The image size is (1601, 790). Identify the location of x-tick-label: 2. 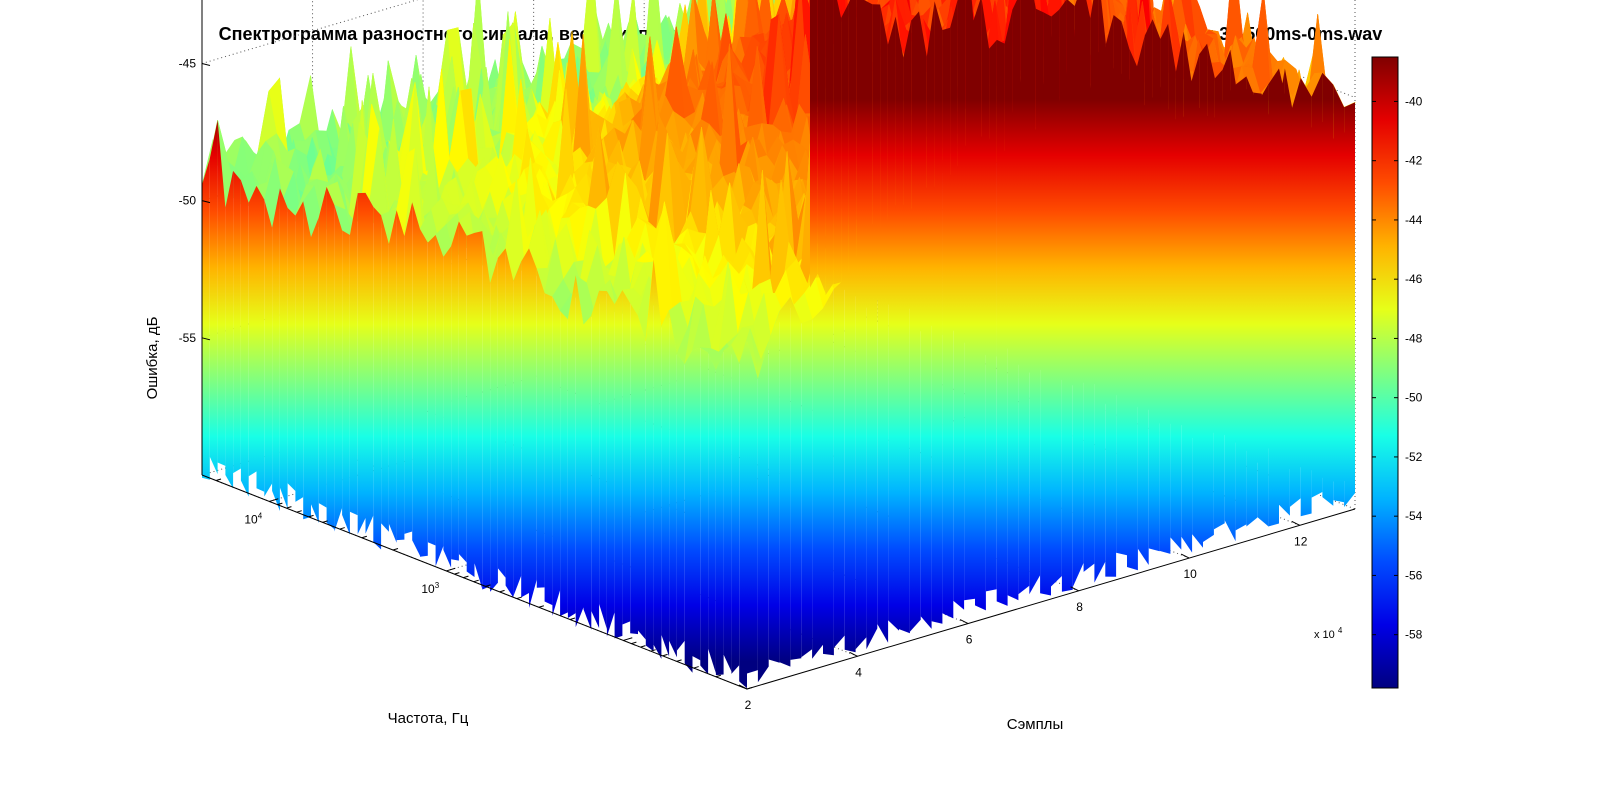
(748, 705).